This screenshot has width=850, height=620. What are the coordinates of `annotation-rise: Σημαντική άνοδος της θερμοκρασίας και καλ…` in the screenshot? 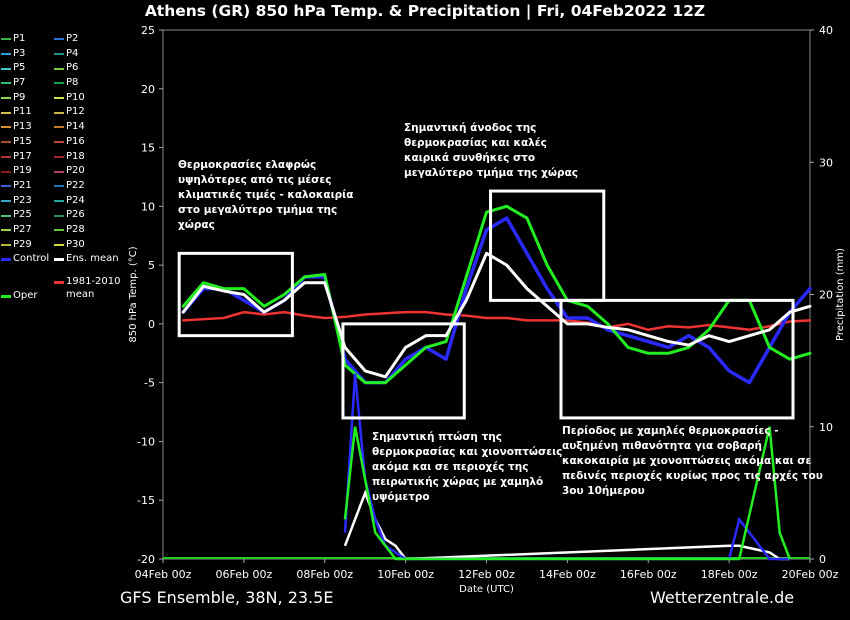 It's located at (491, 150).